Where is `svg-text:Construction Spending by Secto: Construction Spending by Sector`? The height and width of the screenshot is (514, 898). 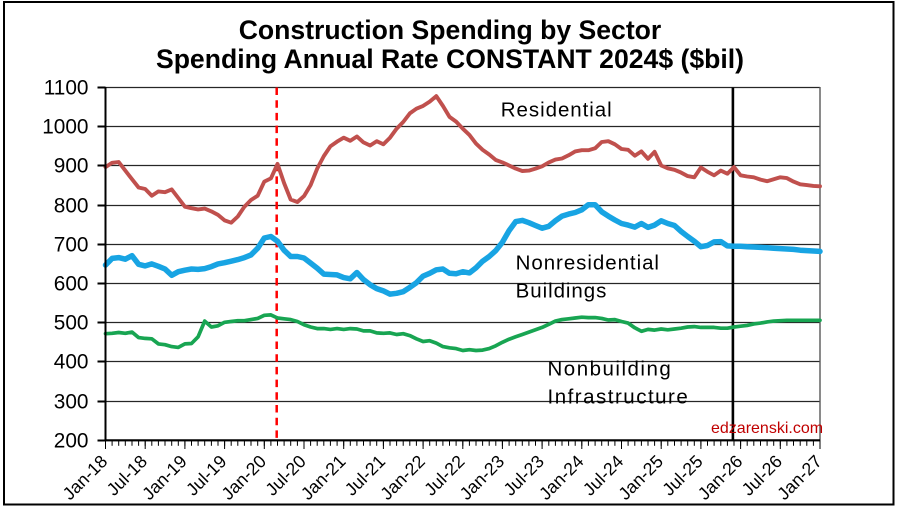 svg-text:Construction Spending by Secto: Construction Spending by Sector is located at coordinates (450, 30).